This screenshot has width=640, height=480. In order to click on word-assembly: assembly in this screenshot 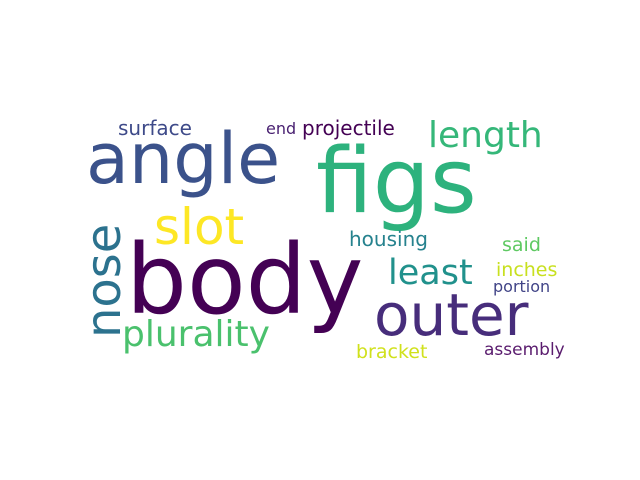, I will do `click(524, 350)`.